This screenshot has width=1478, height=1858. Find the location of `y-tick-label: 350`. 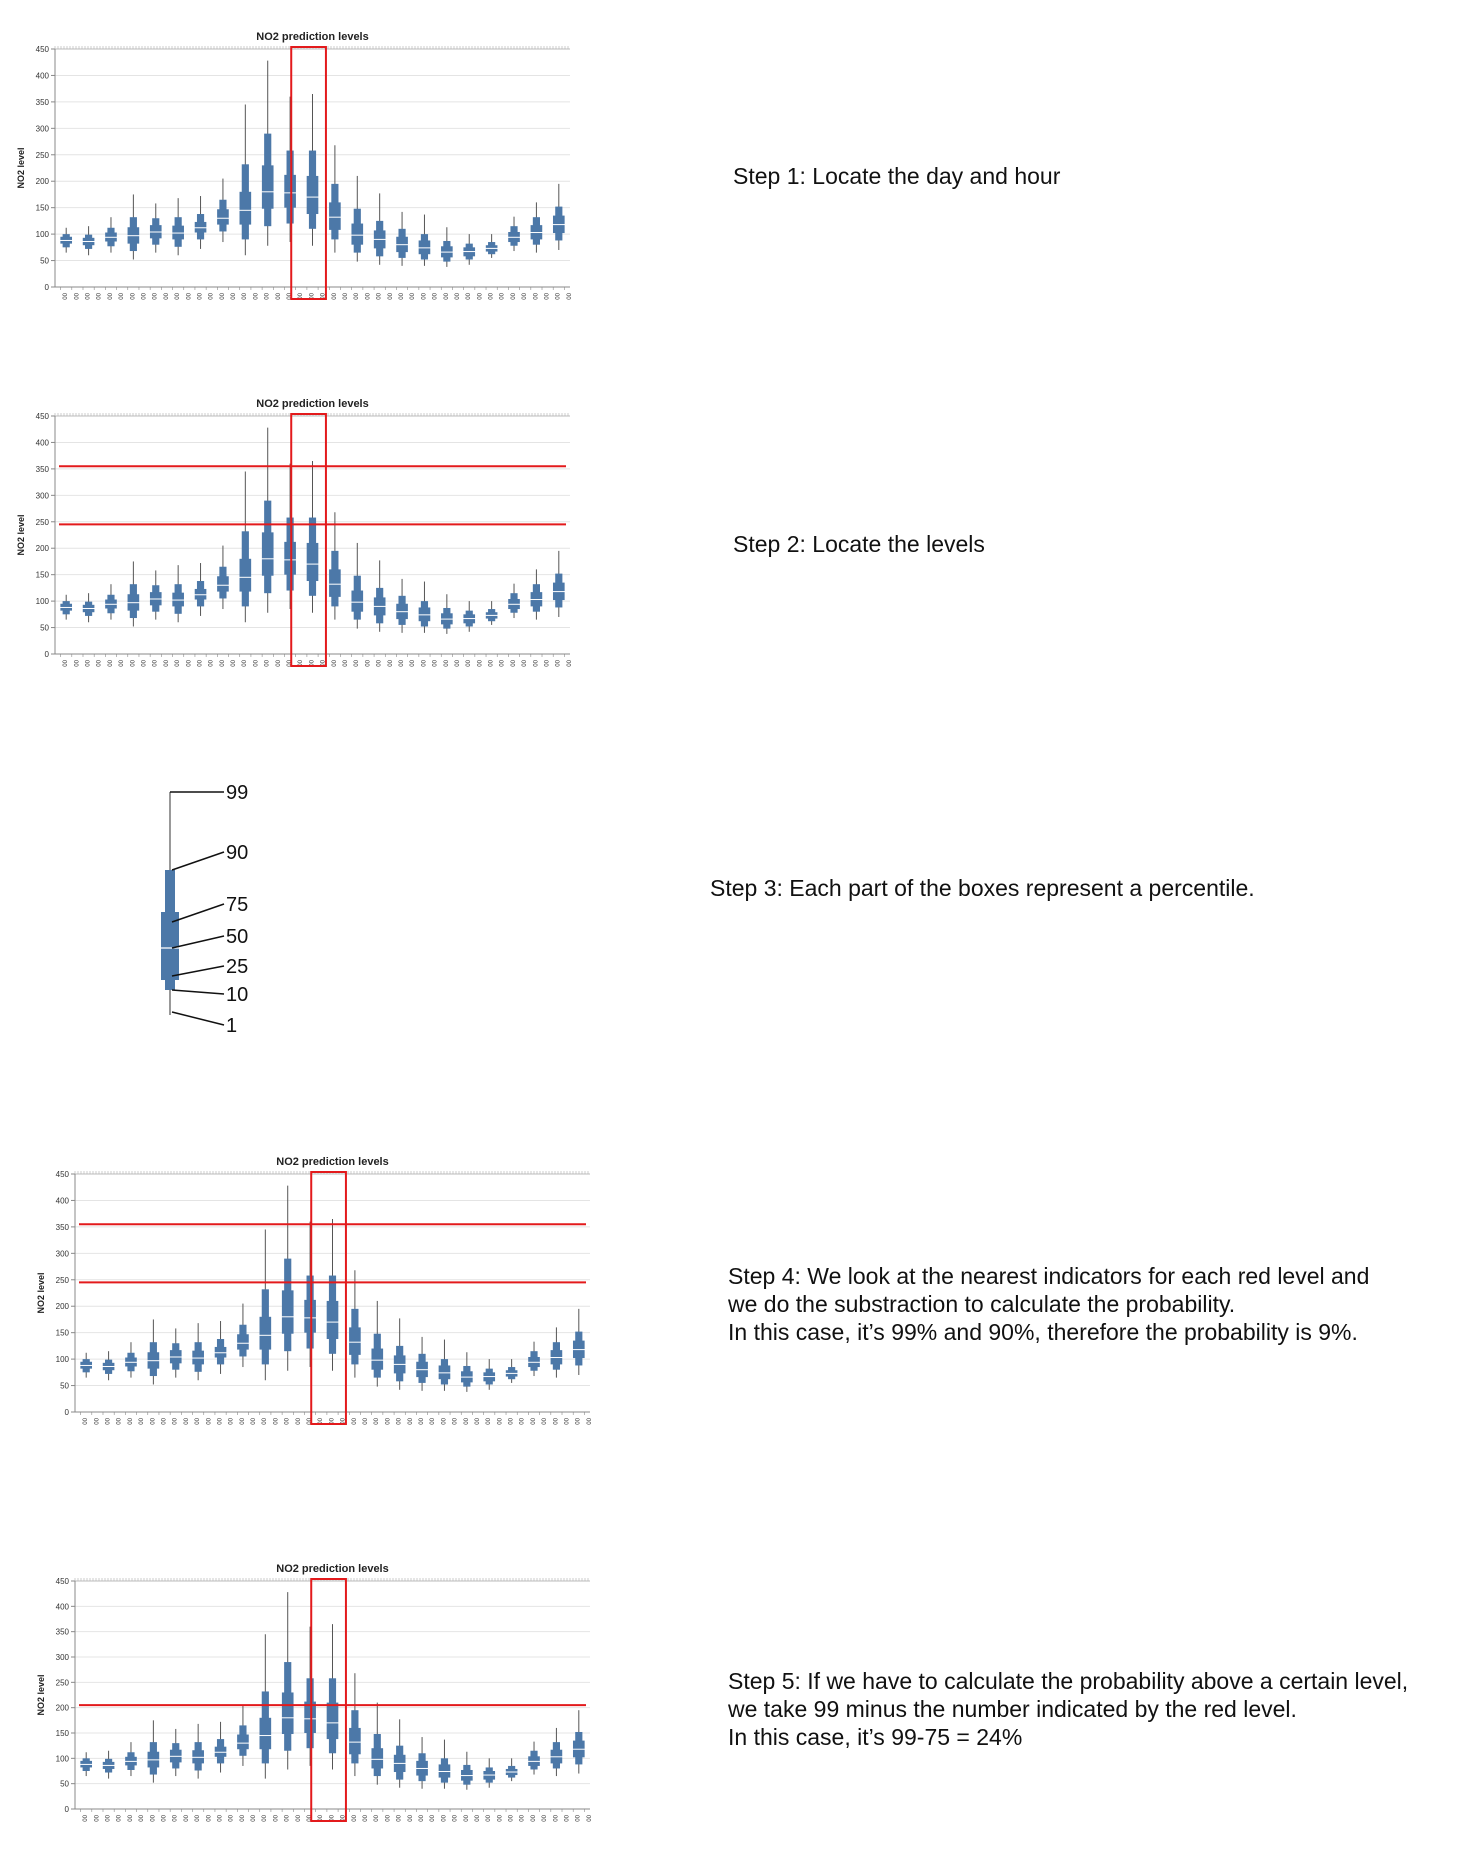

y-tick-label: 350 is located at coordinates (43, 469).